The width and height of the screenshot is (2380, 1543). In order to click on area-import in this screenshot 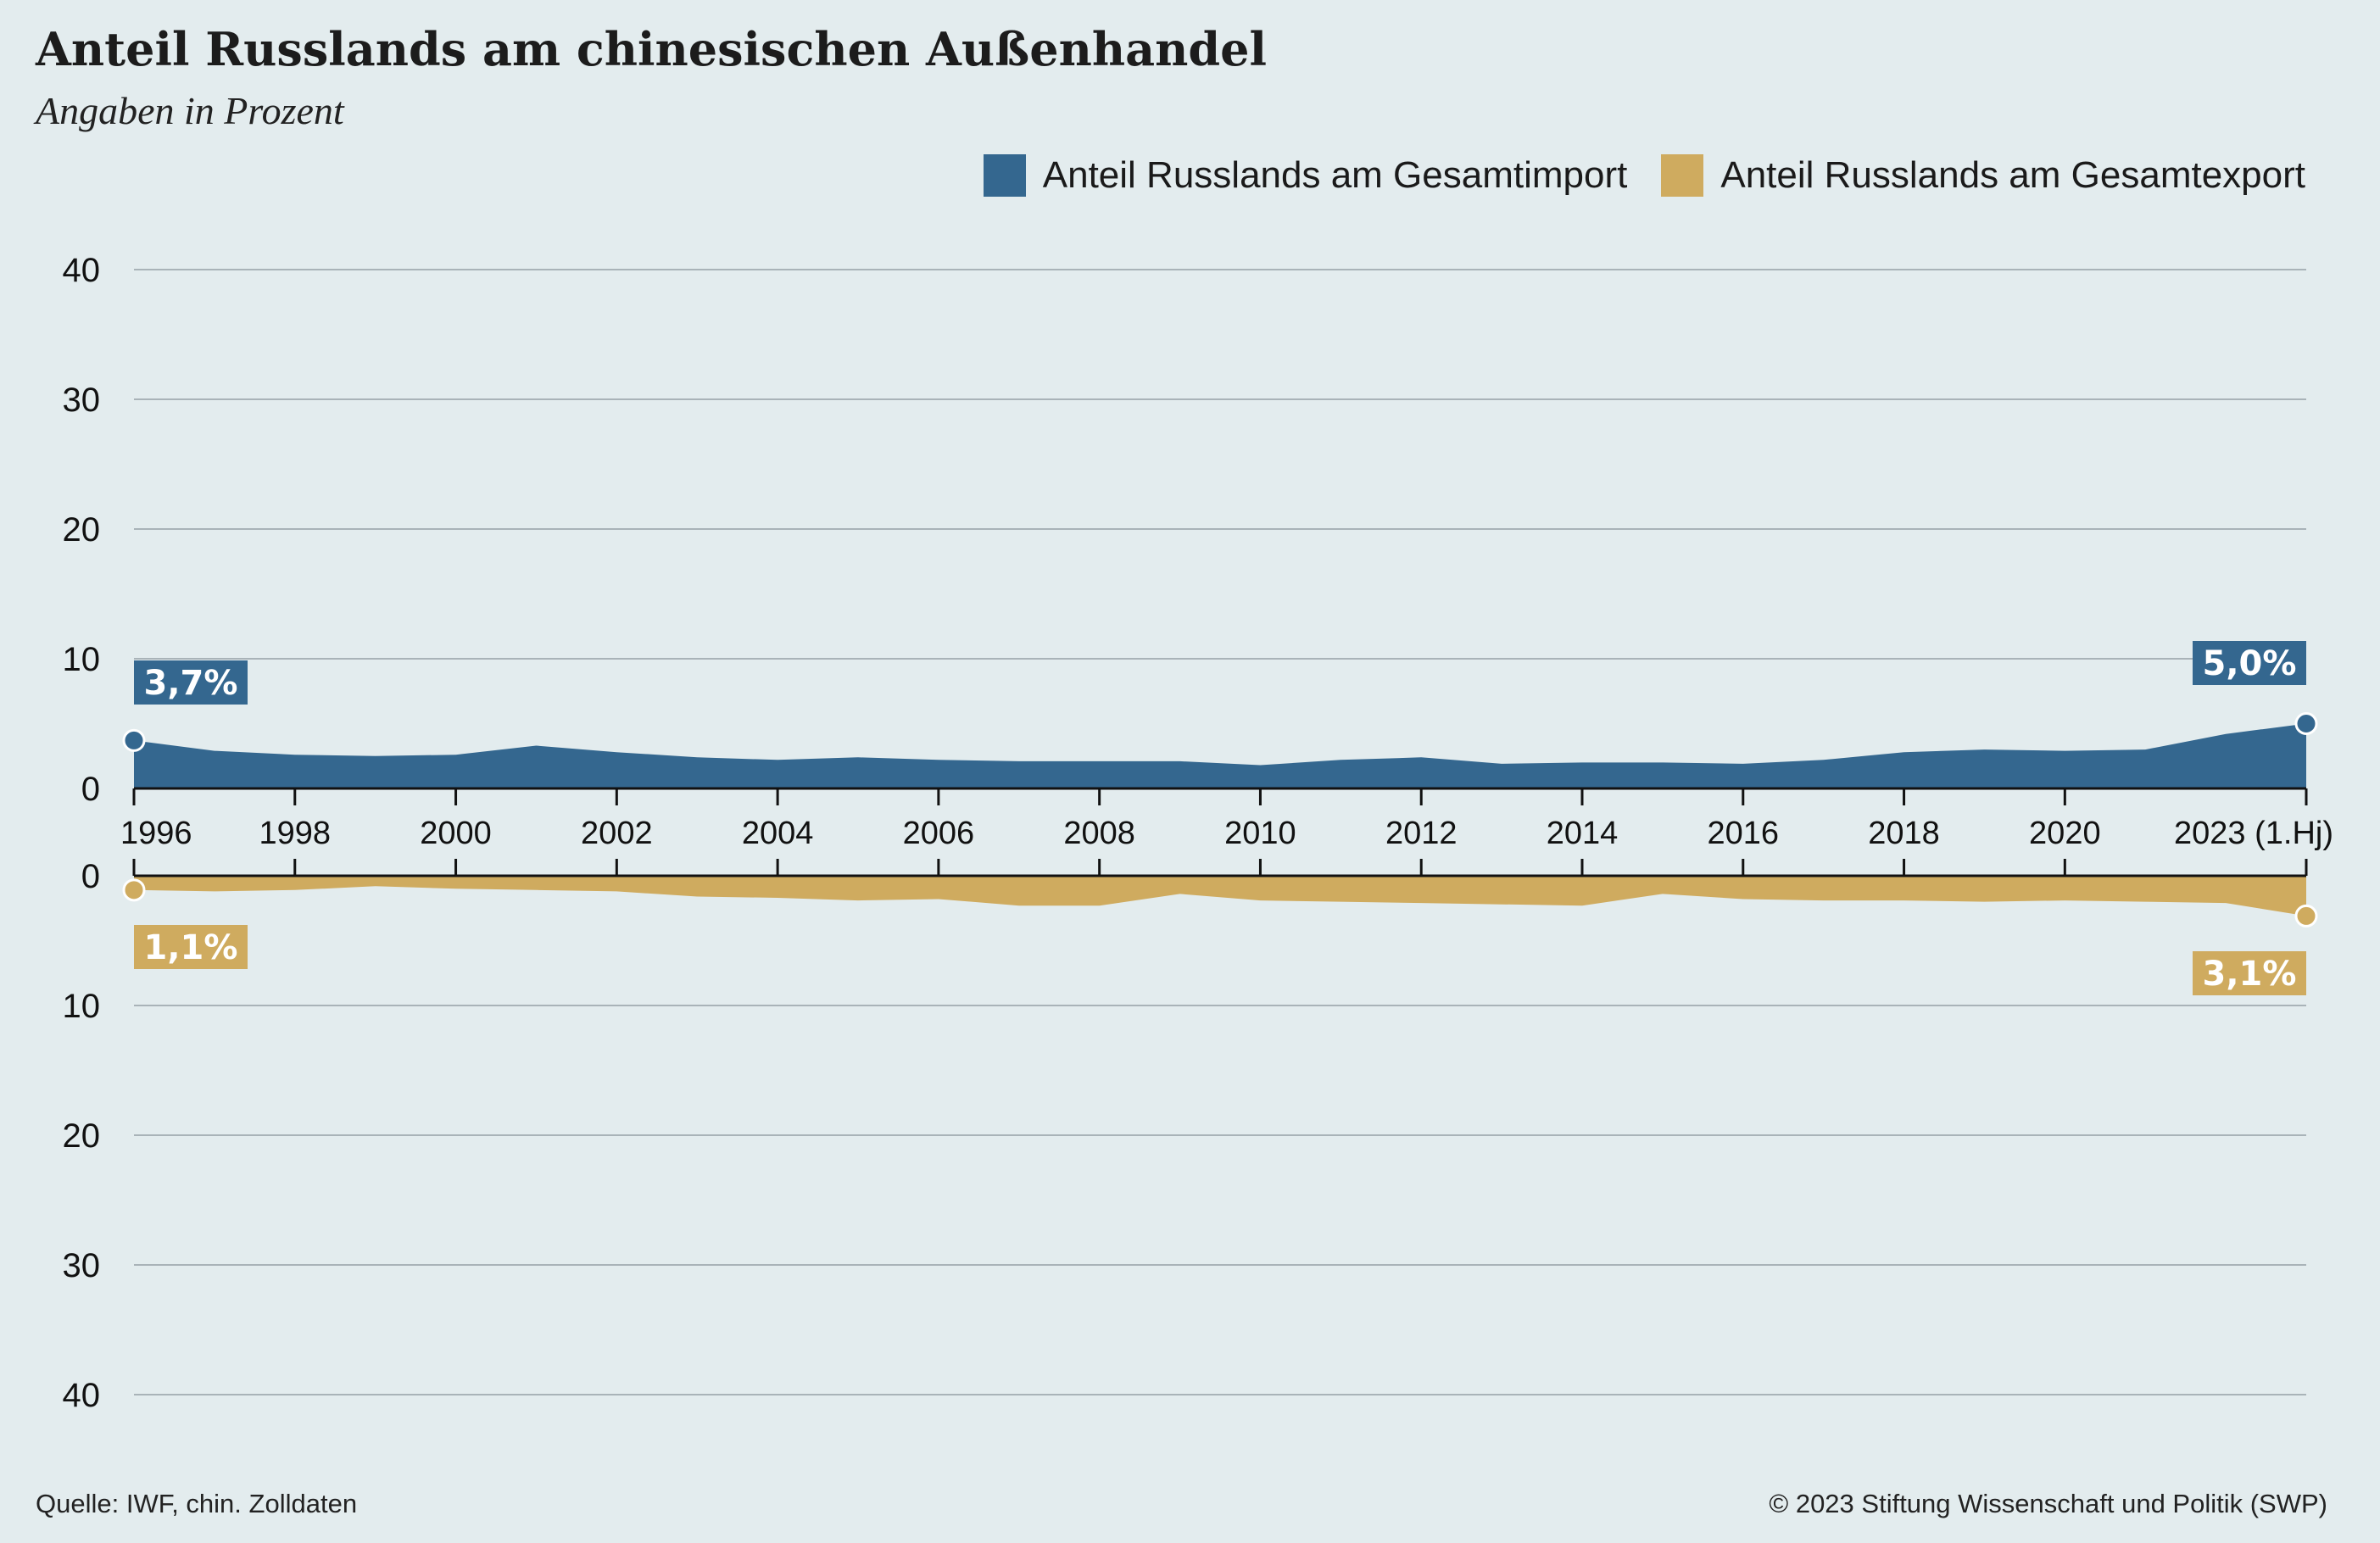, I will do `click(1220, 755)`.